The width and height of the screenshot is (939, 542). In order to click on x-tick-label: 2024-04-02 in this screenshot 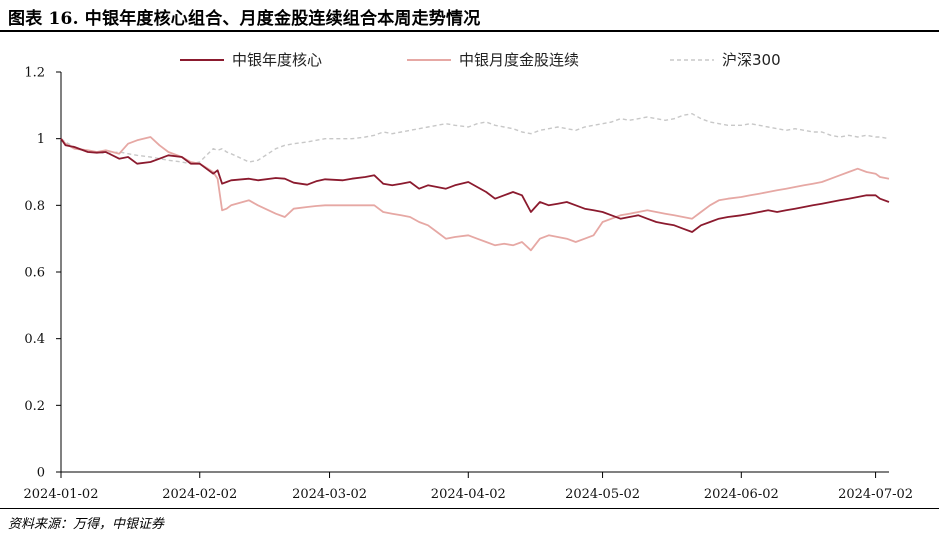, I will do `click(468, 494)`.